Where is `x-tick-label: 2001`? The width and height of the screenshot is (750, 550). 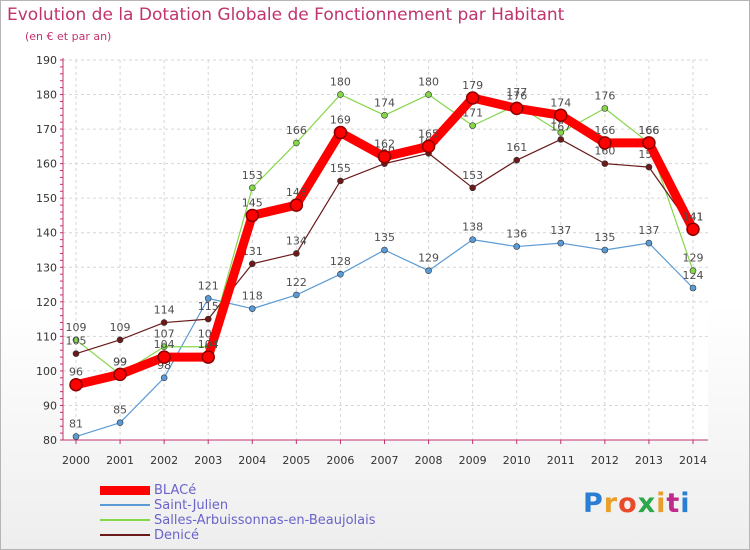
x-tick-label: 2001 is located at coordinates (120, 460).